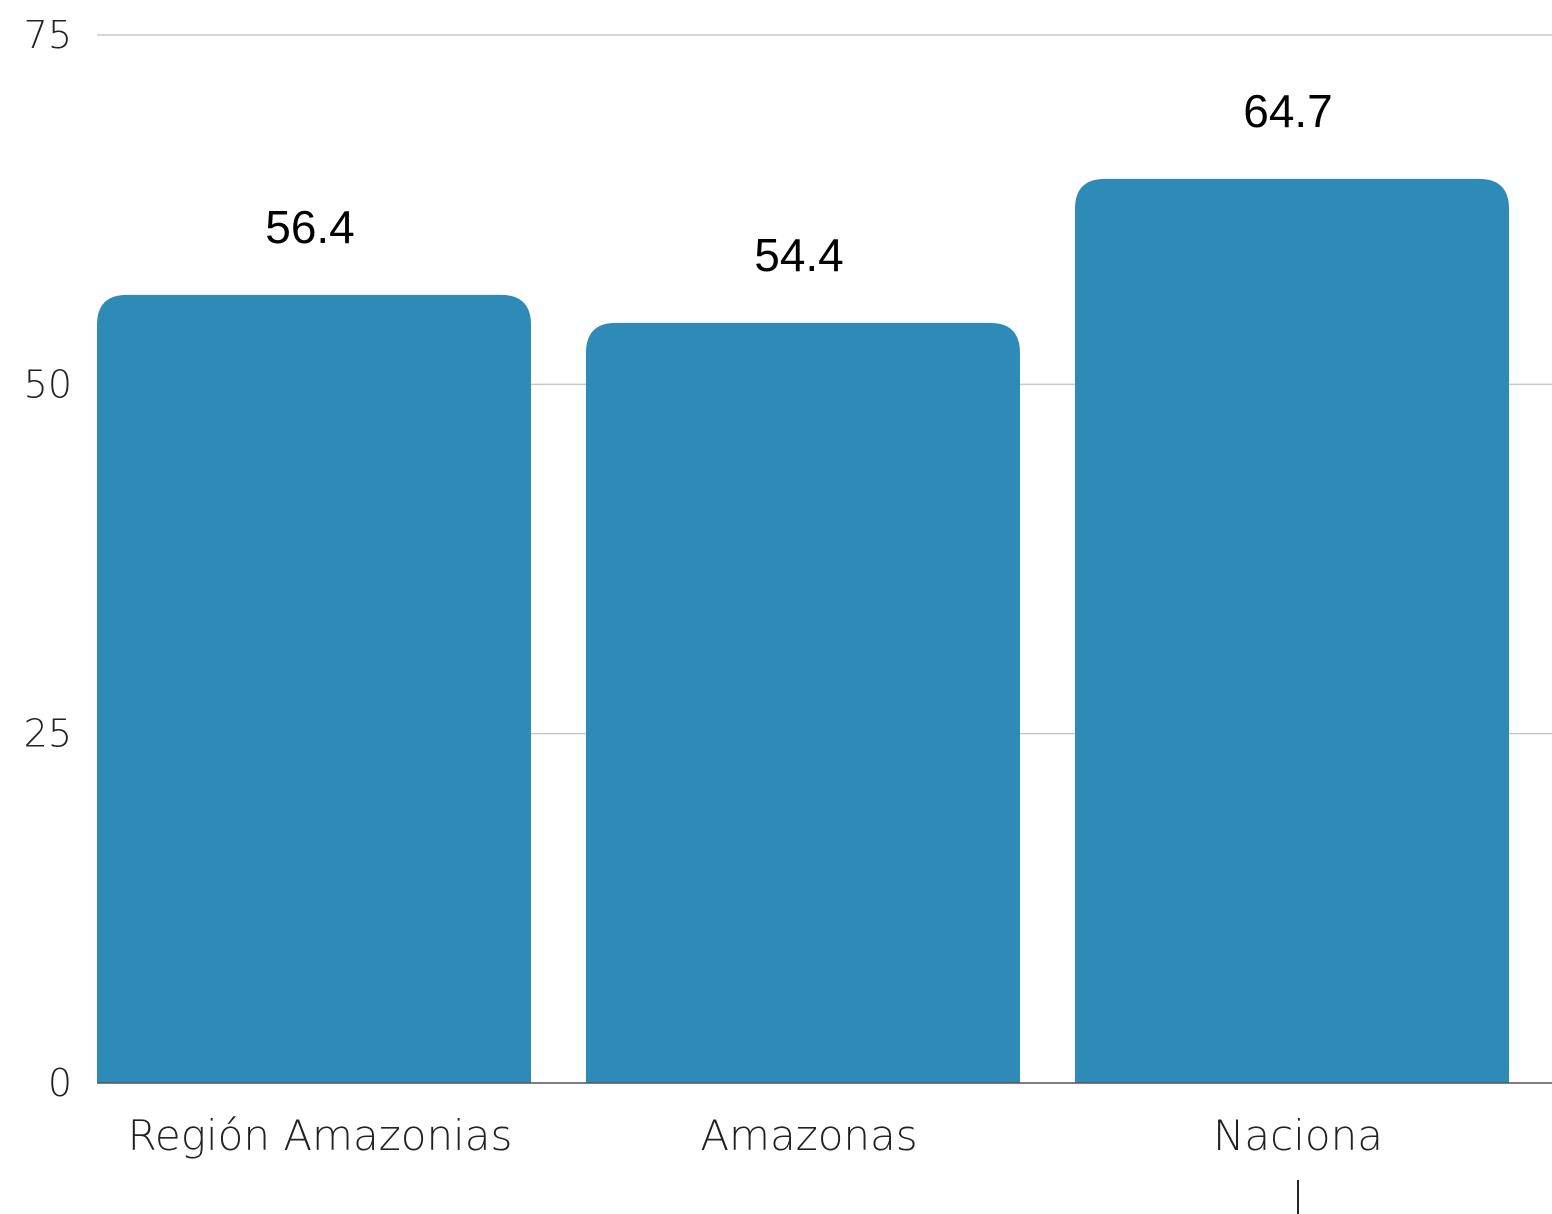 The height and width of the screenshot is (1214, 1552). I want to click on x-tick-label: Amazonas, so click(808, 1135).